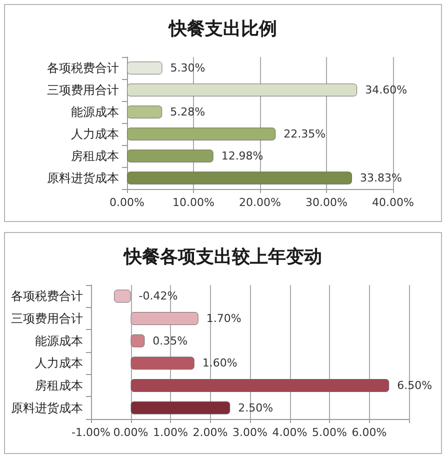  What do you see at coordinates (210, 432) in the screenshot?
I see `x-tick-label: 2.00%` at bounding box center [210, 432].